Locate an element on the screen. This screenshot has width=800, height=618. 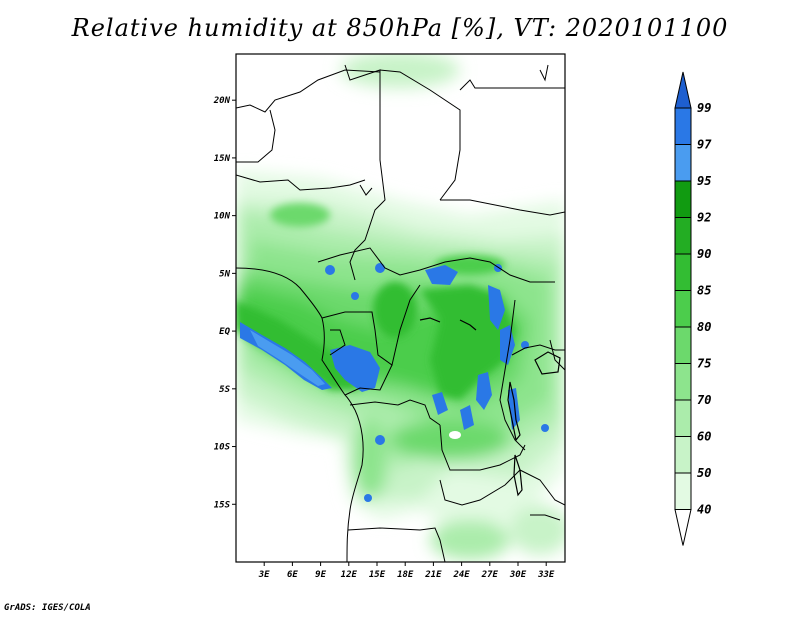
colorbar-label: 80 is located at coordinates (704, 327).